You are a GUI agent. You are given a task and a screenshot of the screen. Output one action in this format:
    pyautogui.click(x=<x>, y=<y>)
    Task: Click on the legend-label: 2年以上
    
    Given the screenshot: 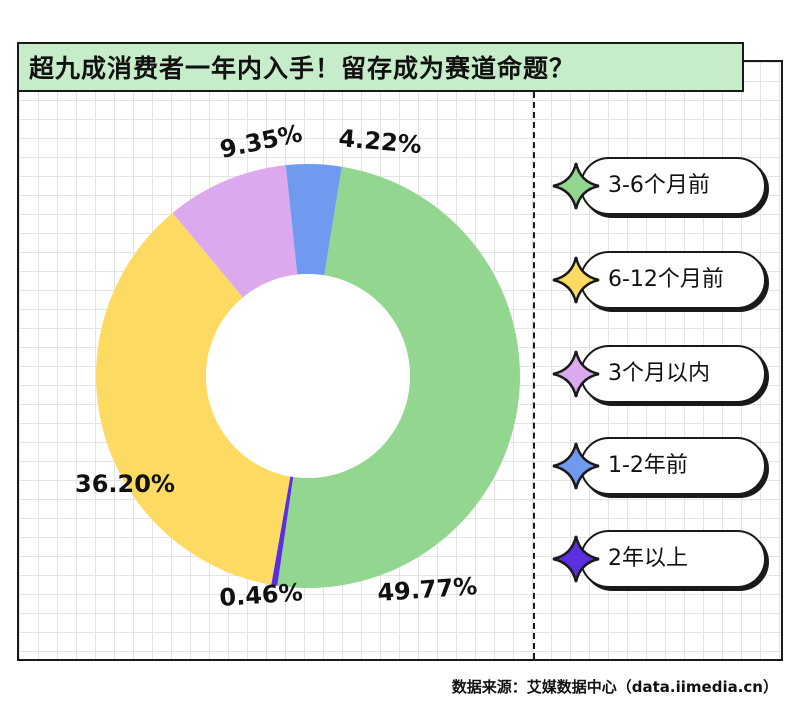 What is the action you would take?
    pyautogui.click(x=648, y=558)
    